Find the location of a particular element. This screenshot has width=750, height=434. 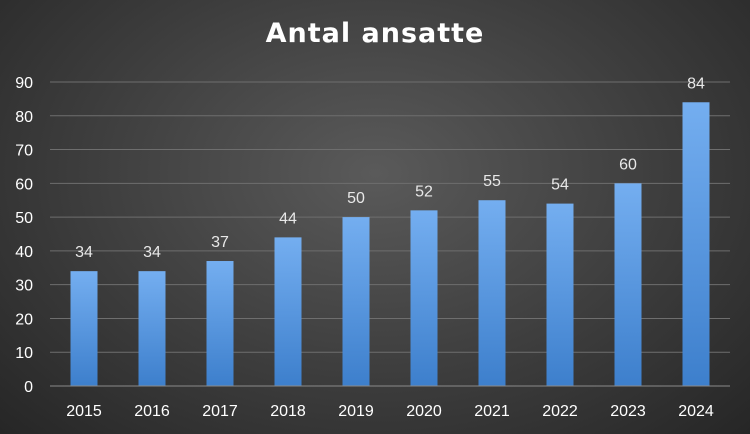

bar-2020 is located at coordinates (424, 298).